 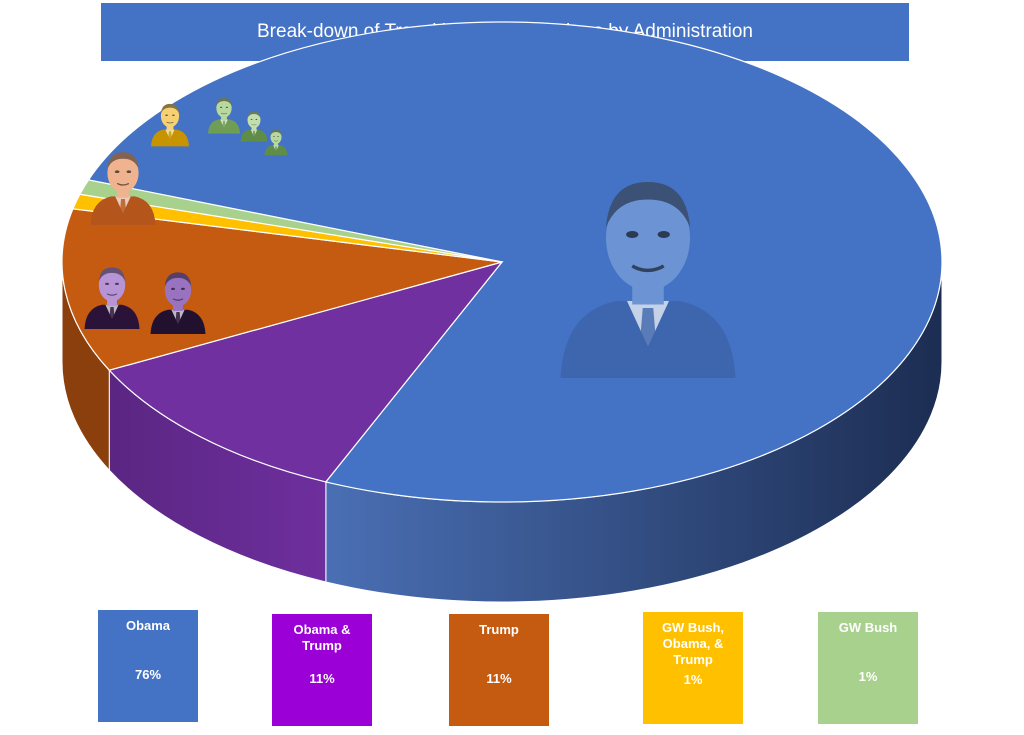 What do you see at coordinates (322, 670) in the screenshot?
I see `legend-item-obama-trump: Obama & Trump 11%` at bounding box center [322, 670].